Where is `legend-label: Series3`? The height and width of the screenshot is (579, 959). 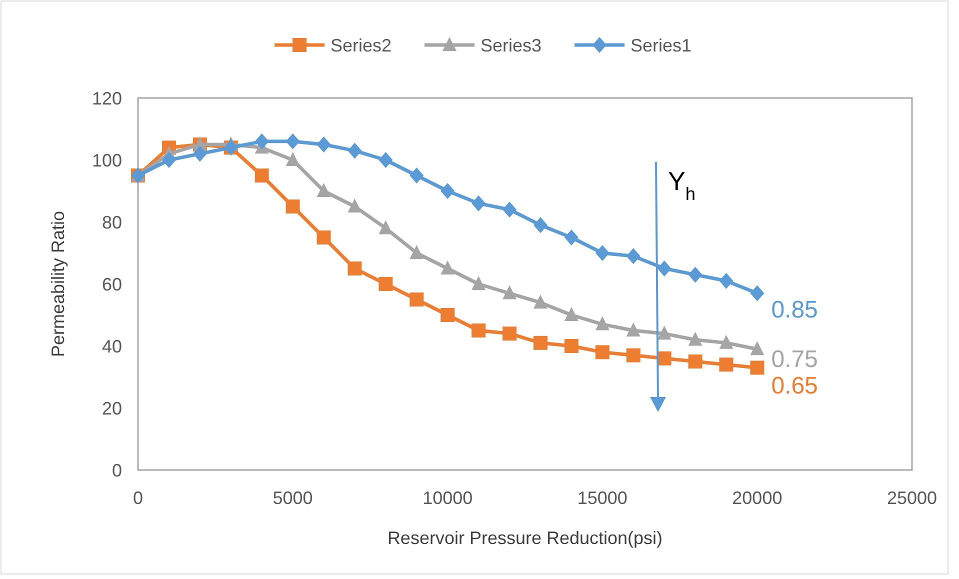 legend-label: Series3 is located at coordinates (511, 45).